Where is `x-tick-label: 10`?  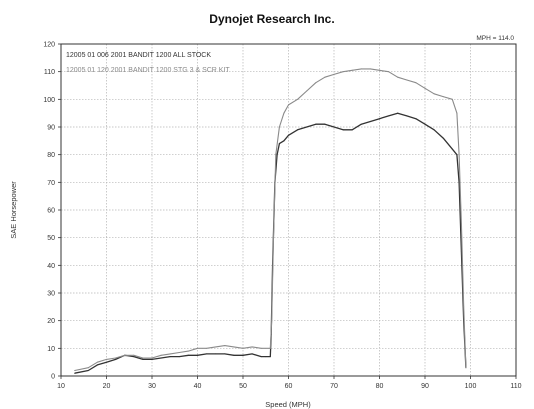
x-tick-label: 10 is located at coordinates (61, 386).